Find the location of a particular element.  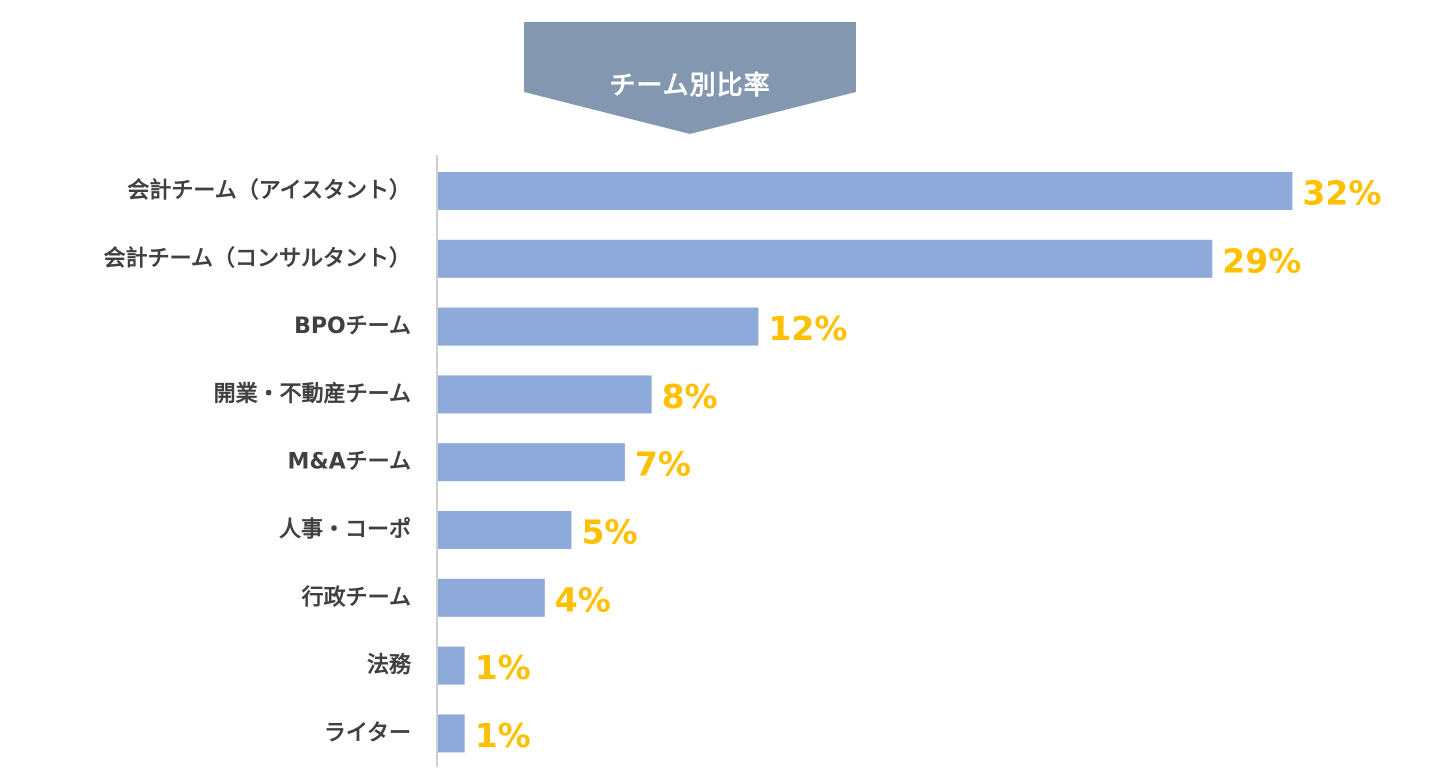

bar-value-label: 29% is located at coordinates (1261, 260).